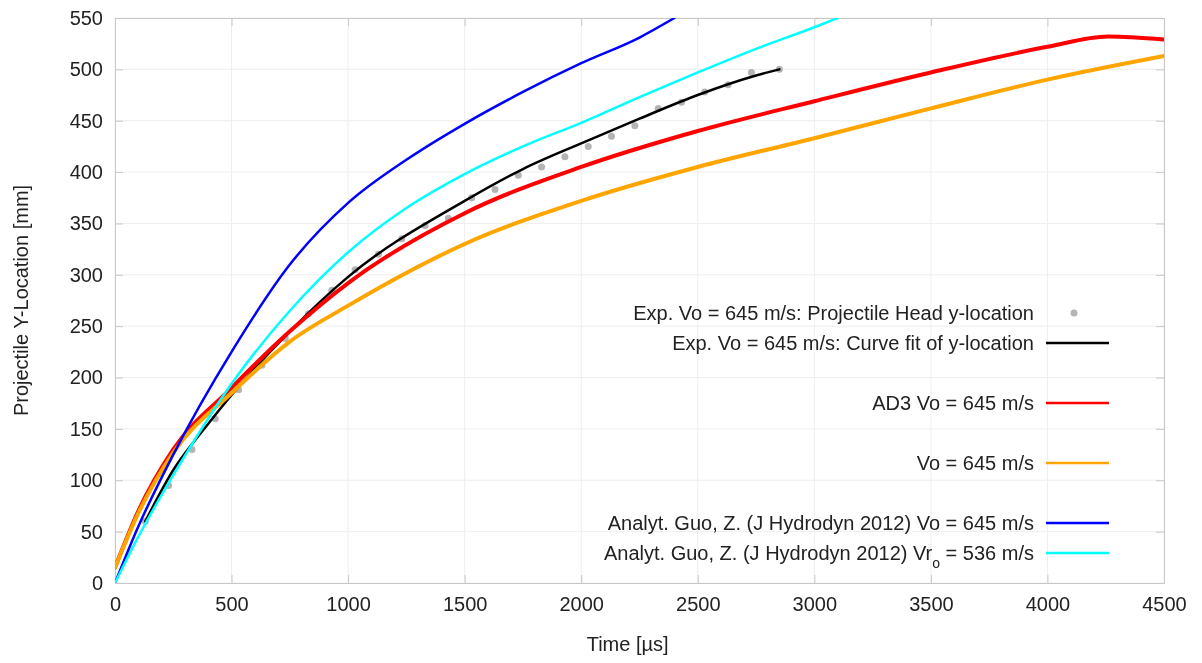 The image size is (1202, 663). I want to click on x-tick-label: 3000, so click(815, 604).